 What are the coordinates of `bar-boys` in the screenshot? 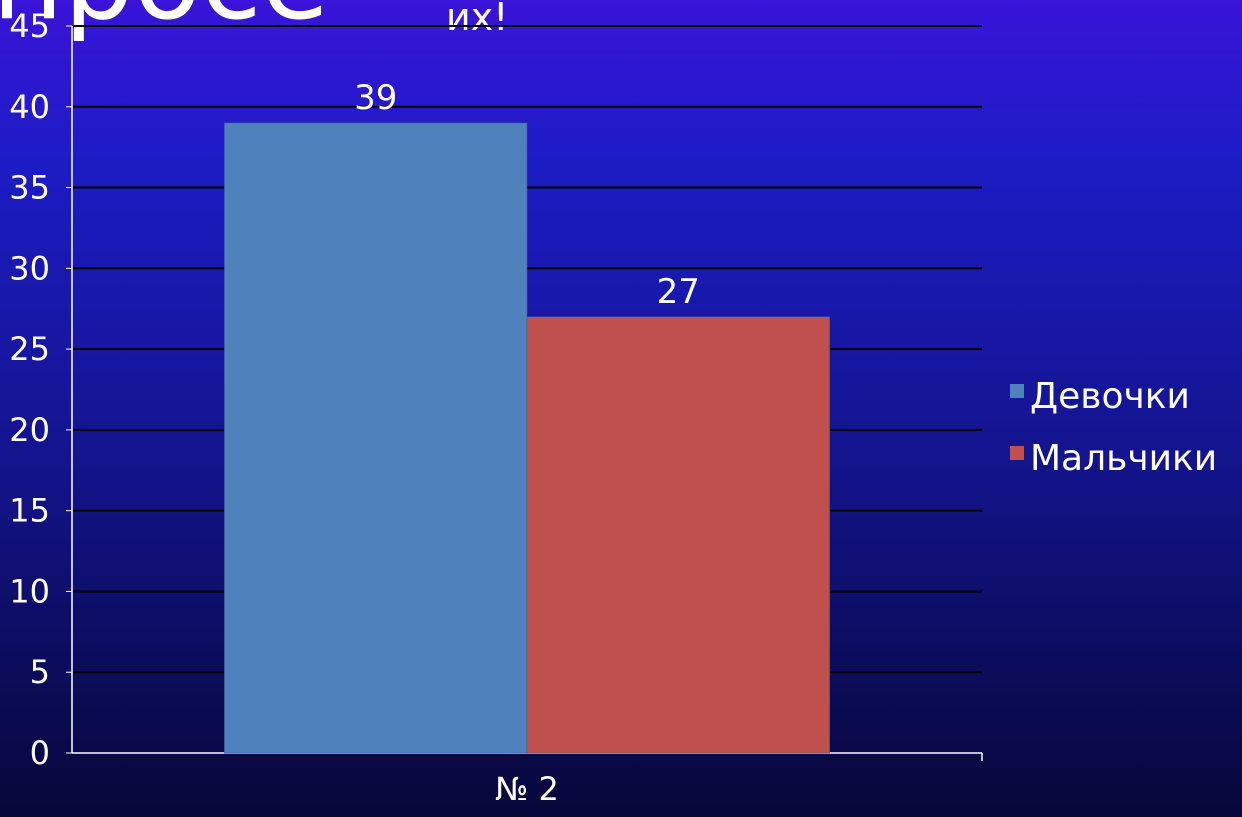 It's located at (678, 535).